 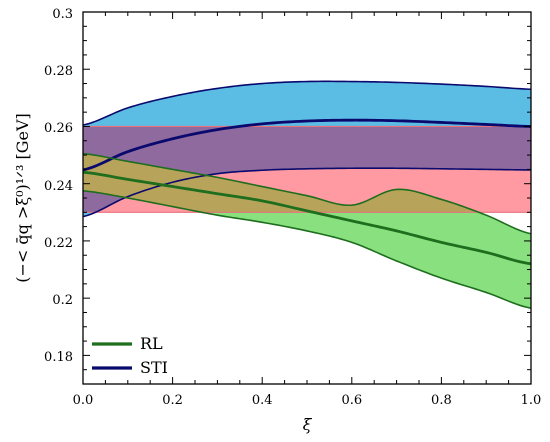 What do you see at coordinates (531, 400) in the screenshot?
I see `x-tick-label: 1.0` at bounding box center [531, 400].